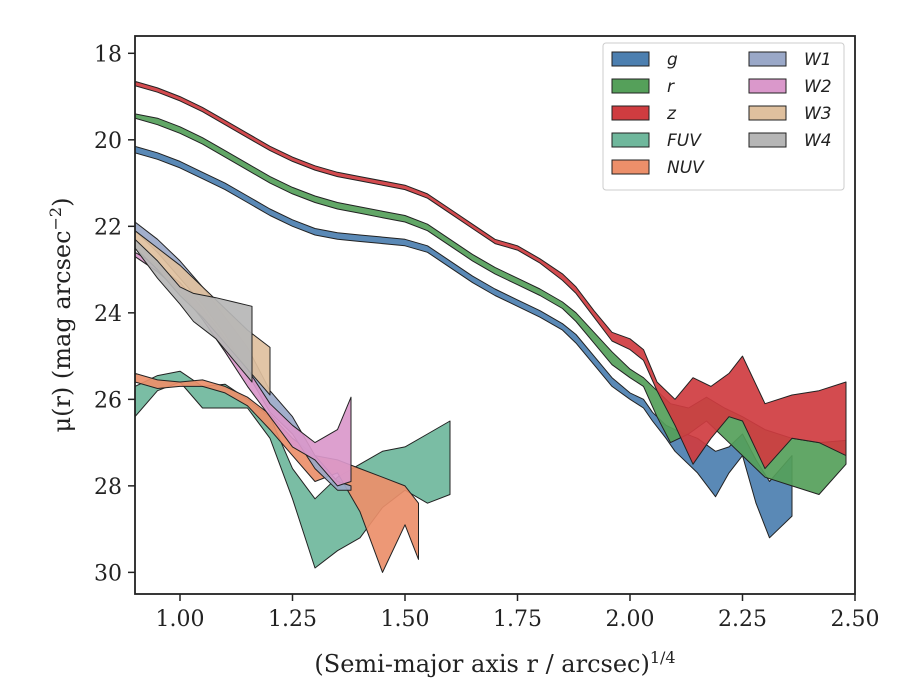 The image size is (900, 700). What do you see at coordinates (671, 114) in the screenshot?
I see `legend-label-z: z` at bounding box center [671, 114].